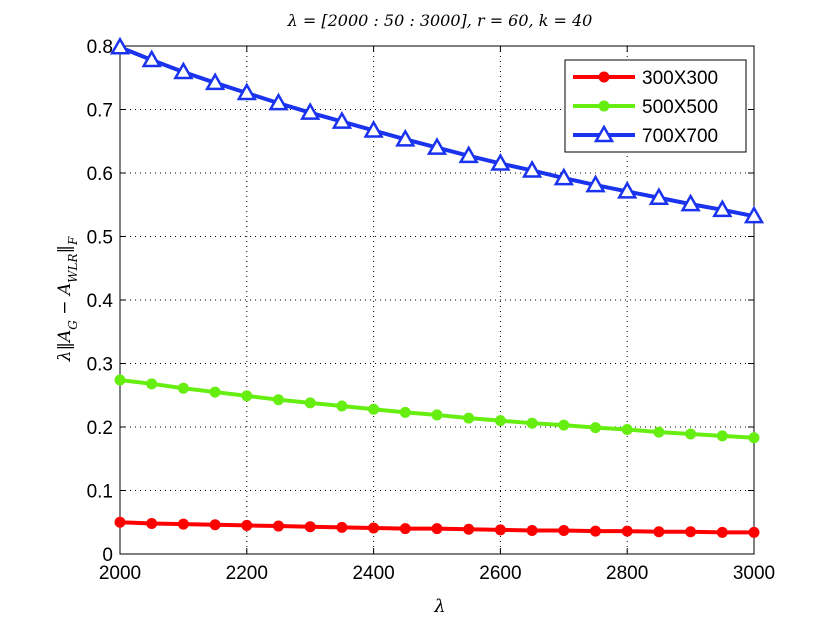  Describe the element at coordinates (439, 606) in the screenshot. I see `x-axis-label: λ` at that location.